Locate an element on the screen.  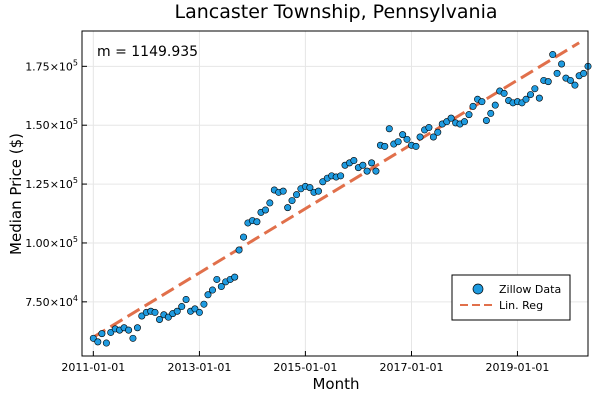
y-tick-label: 1.00×10⁵ is located at coordinates (51, 242).